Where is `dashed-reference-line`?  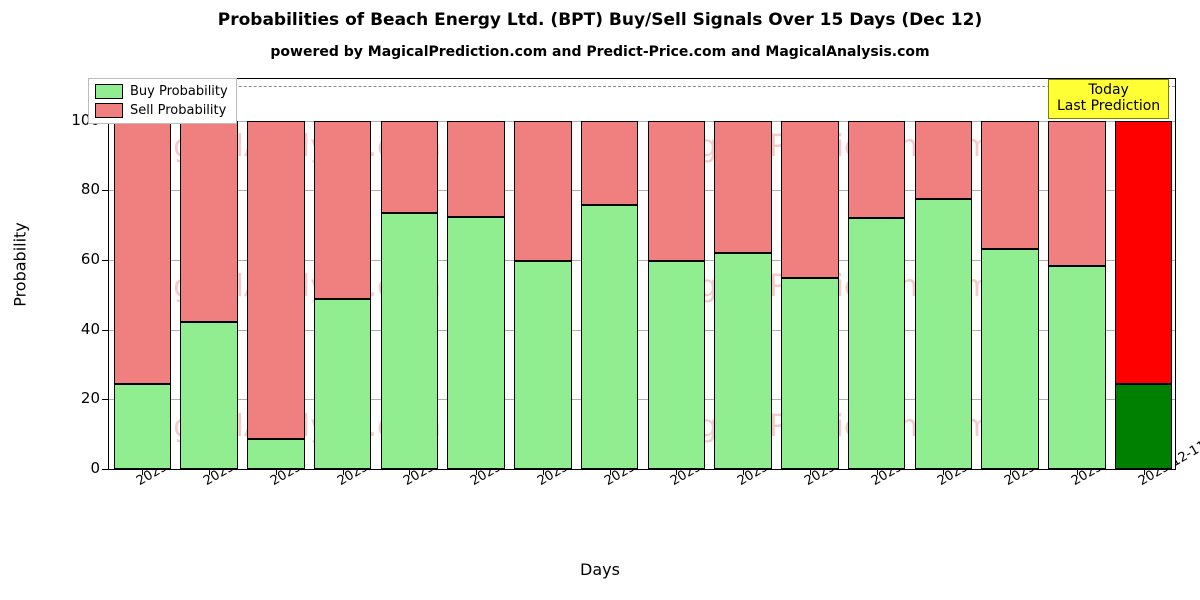
dashed-reference-line is located at coordinates (642, 86).